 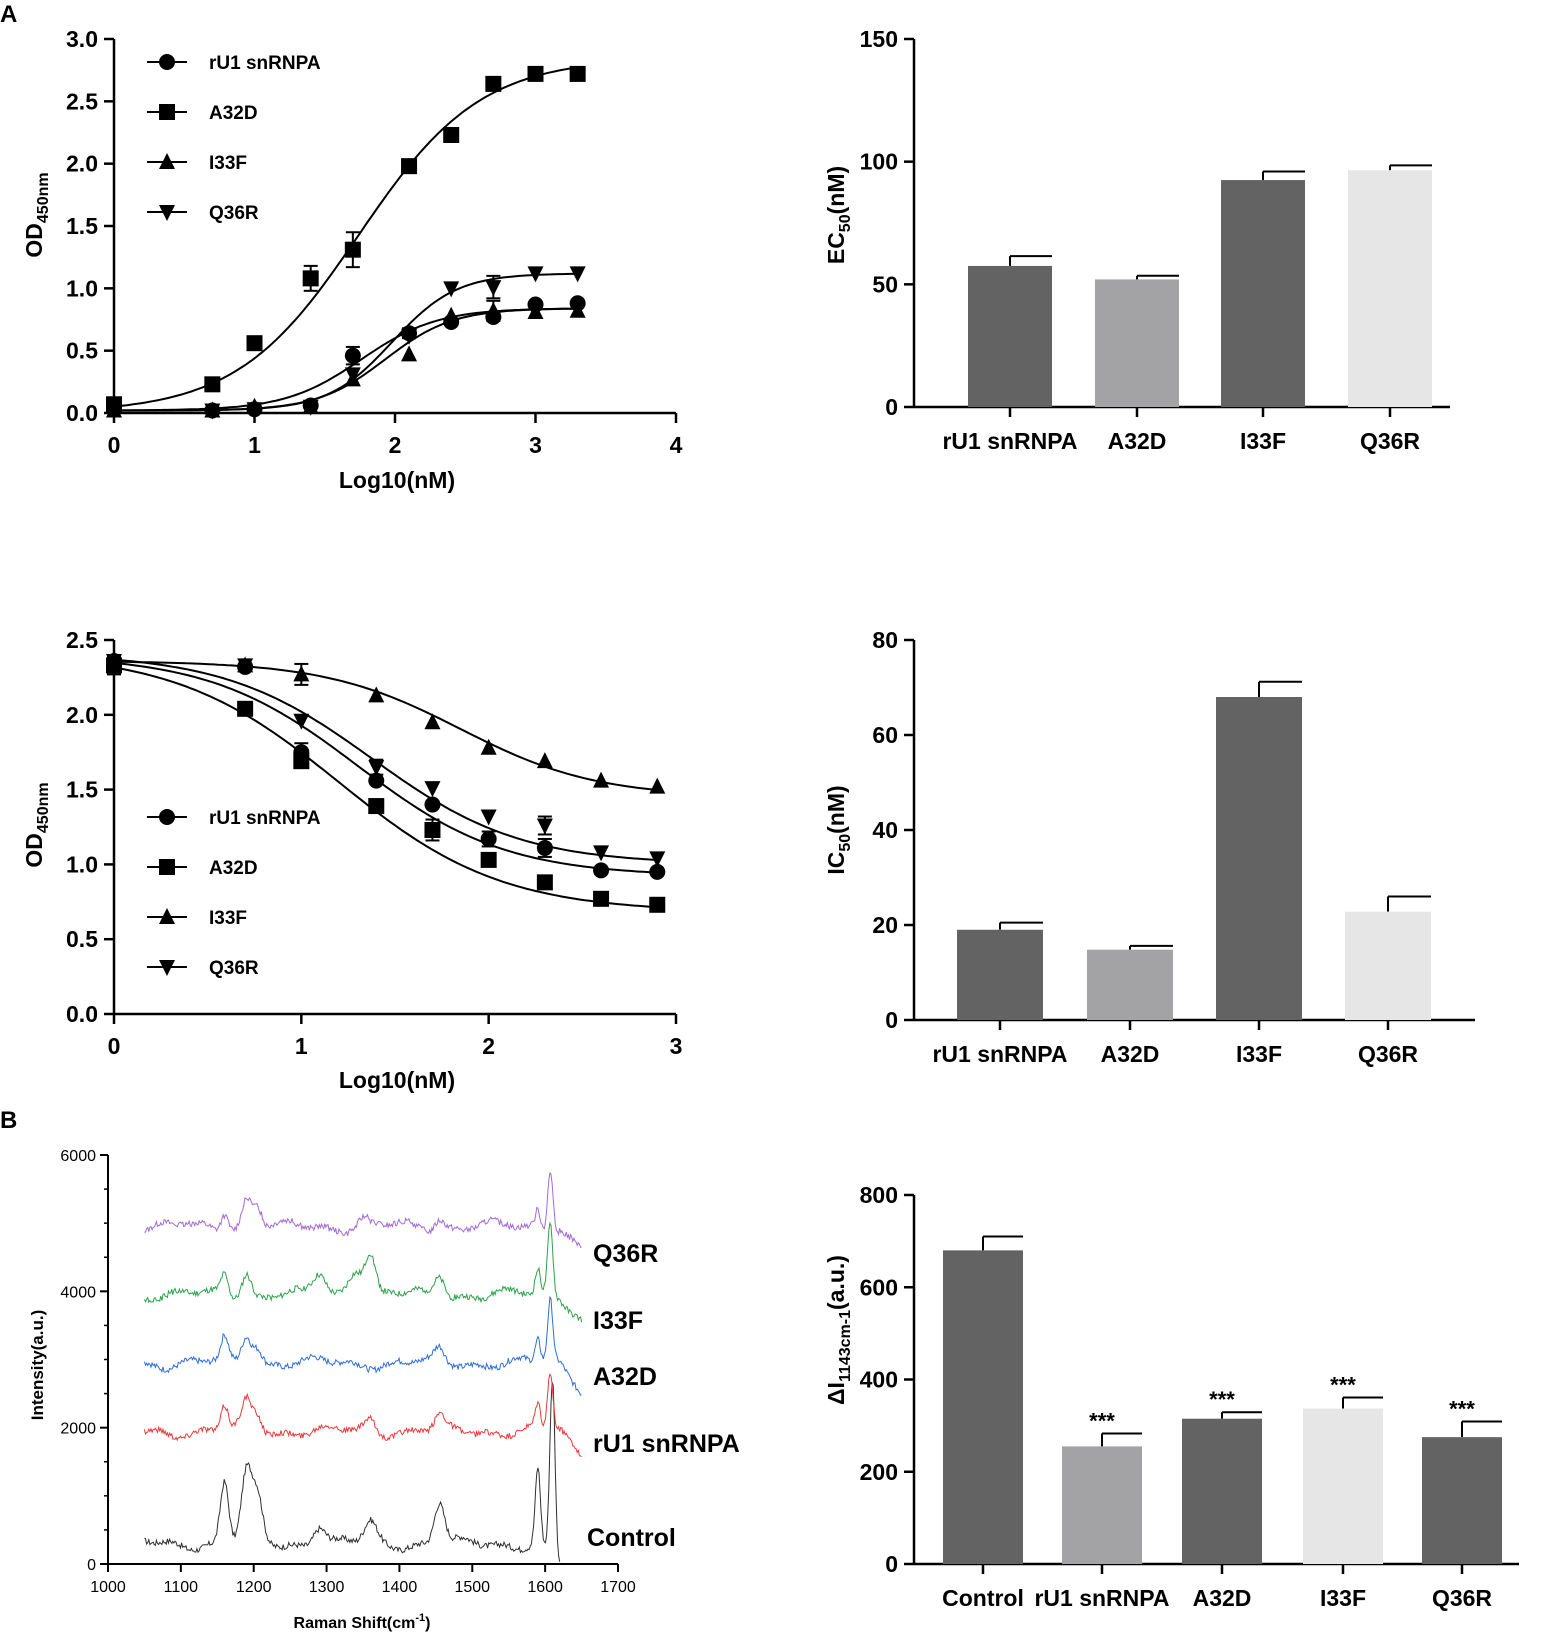 What do you see at coordinates (234, 213) in the screenshot?
I see `ec-curve-legend-label: Q36R` at bounding box center [234, 213].